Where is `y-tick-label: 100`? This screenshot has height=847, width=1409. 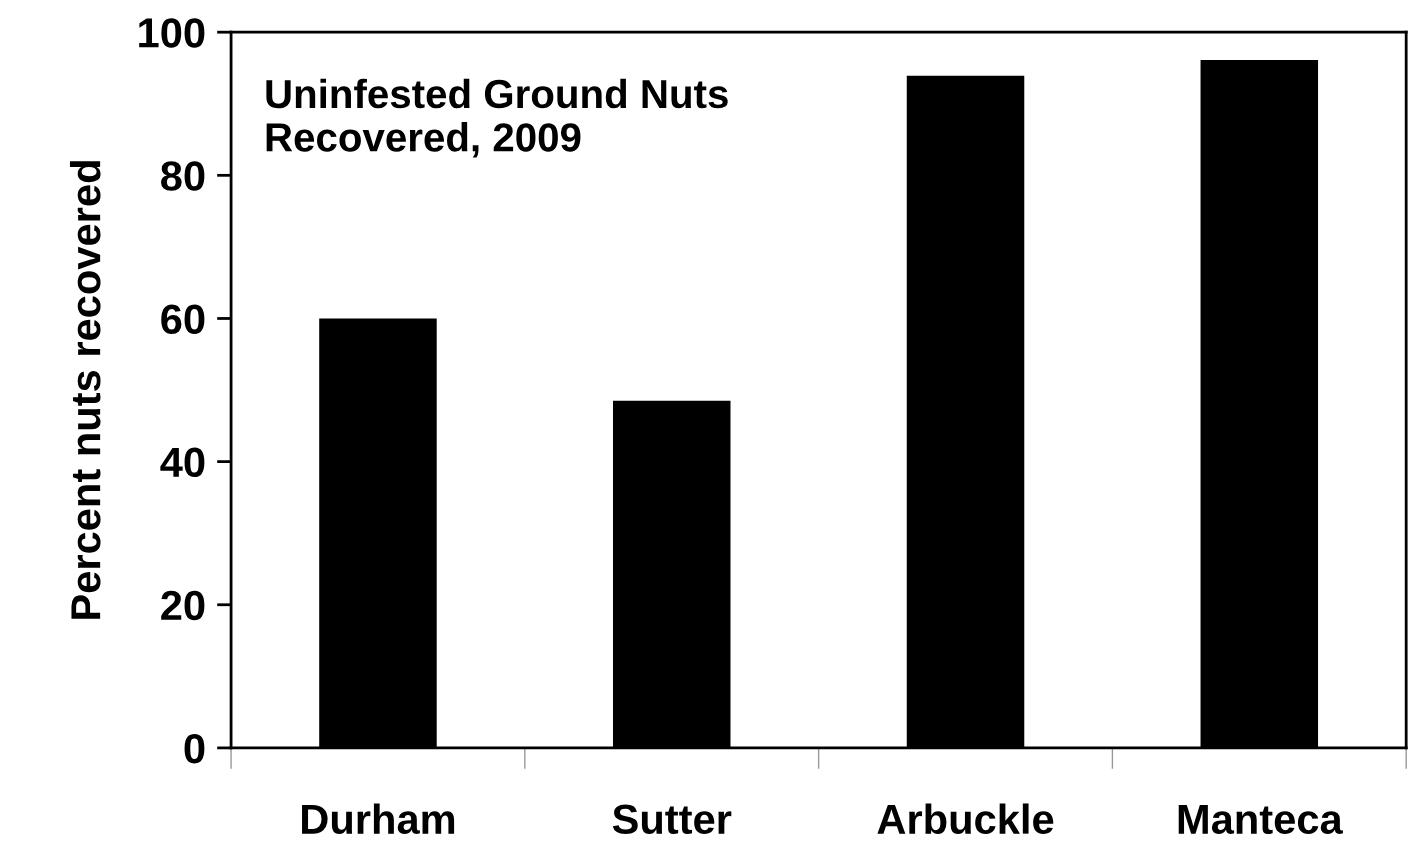
y-tick-label: 100 is located at coordinates (172, 33).